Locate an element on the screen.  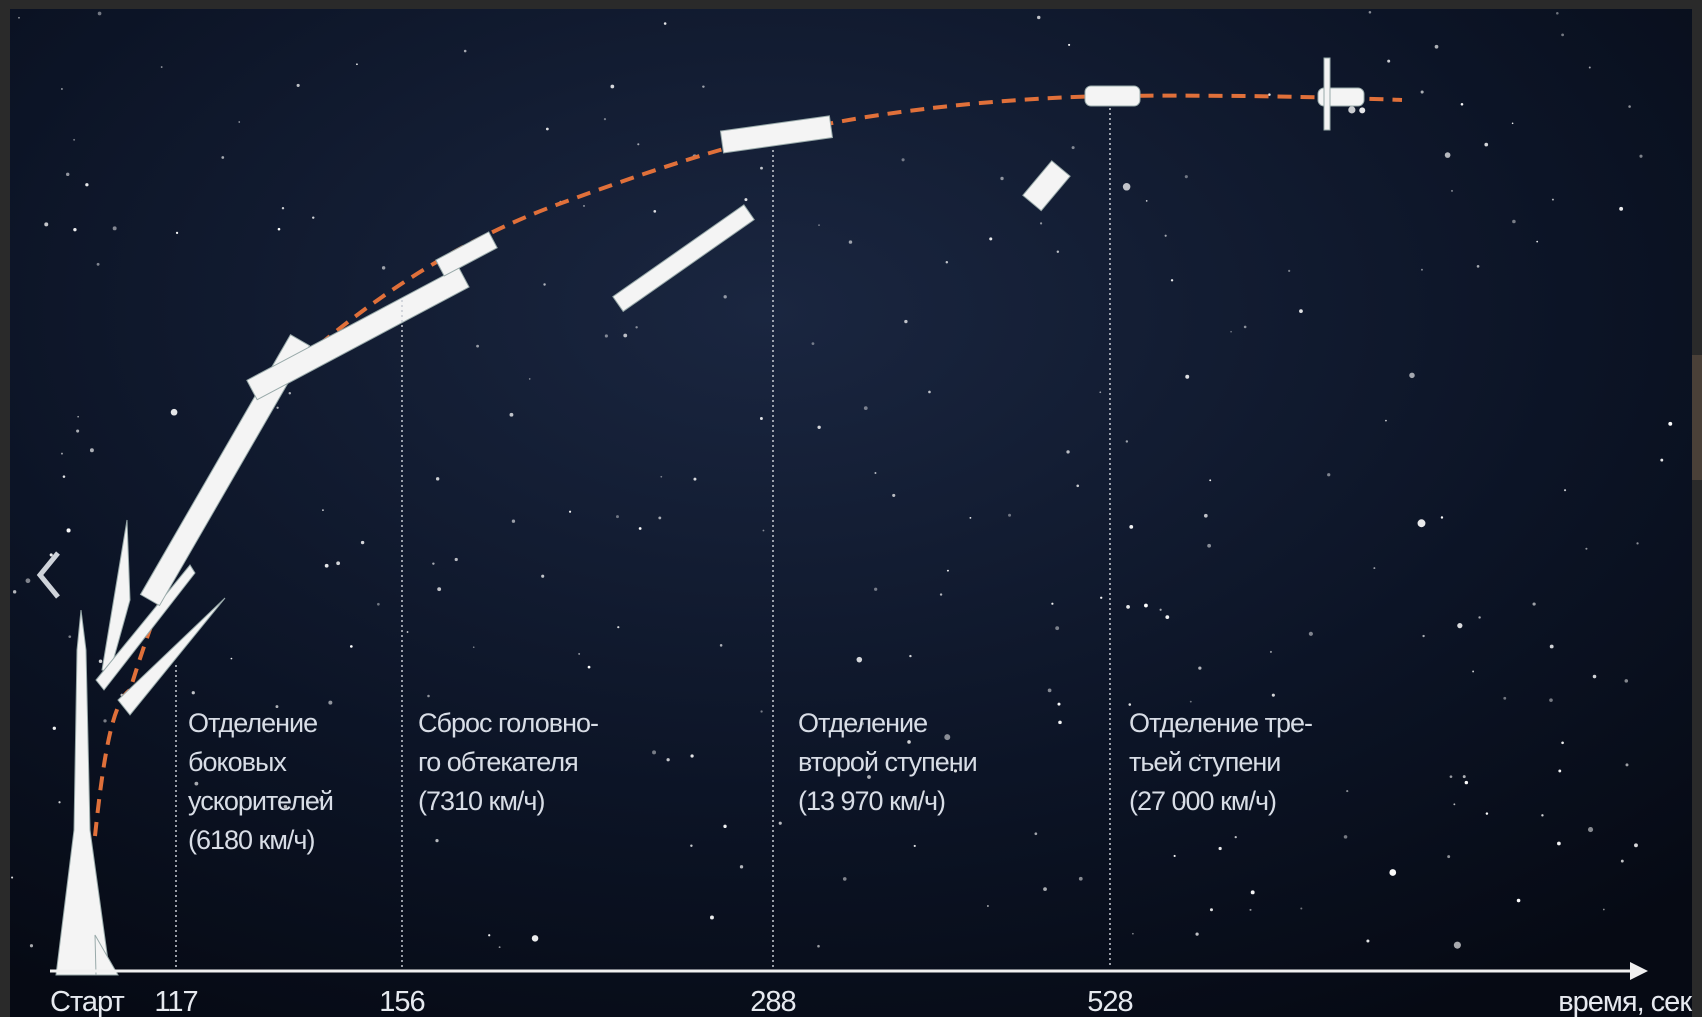
rocket-body is located at coordinates (83, 792).